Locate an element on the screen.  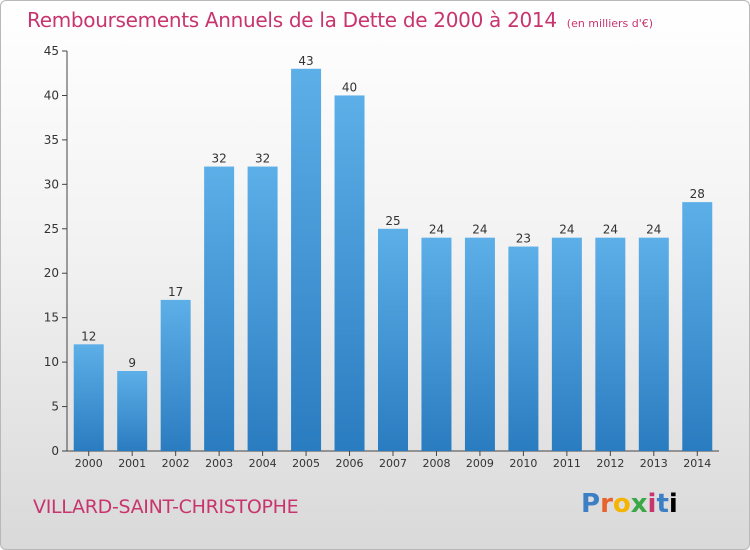
title-unit: (en milliers d'€) is located at coordinates (610, 23).